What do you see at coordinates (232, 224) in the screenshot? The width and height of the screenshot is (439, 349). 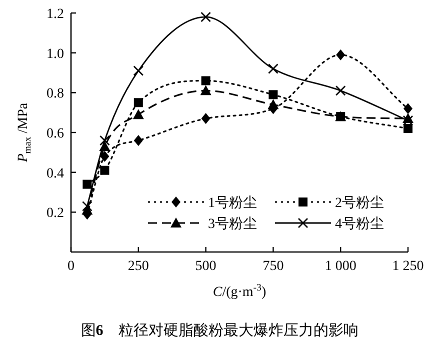 I see `legend-label: 3号粉尘` at bounding box center [232, 224].